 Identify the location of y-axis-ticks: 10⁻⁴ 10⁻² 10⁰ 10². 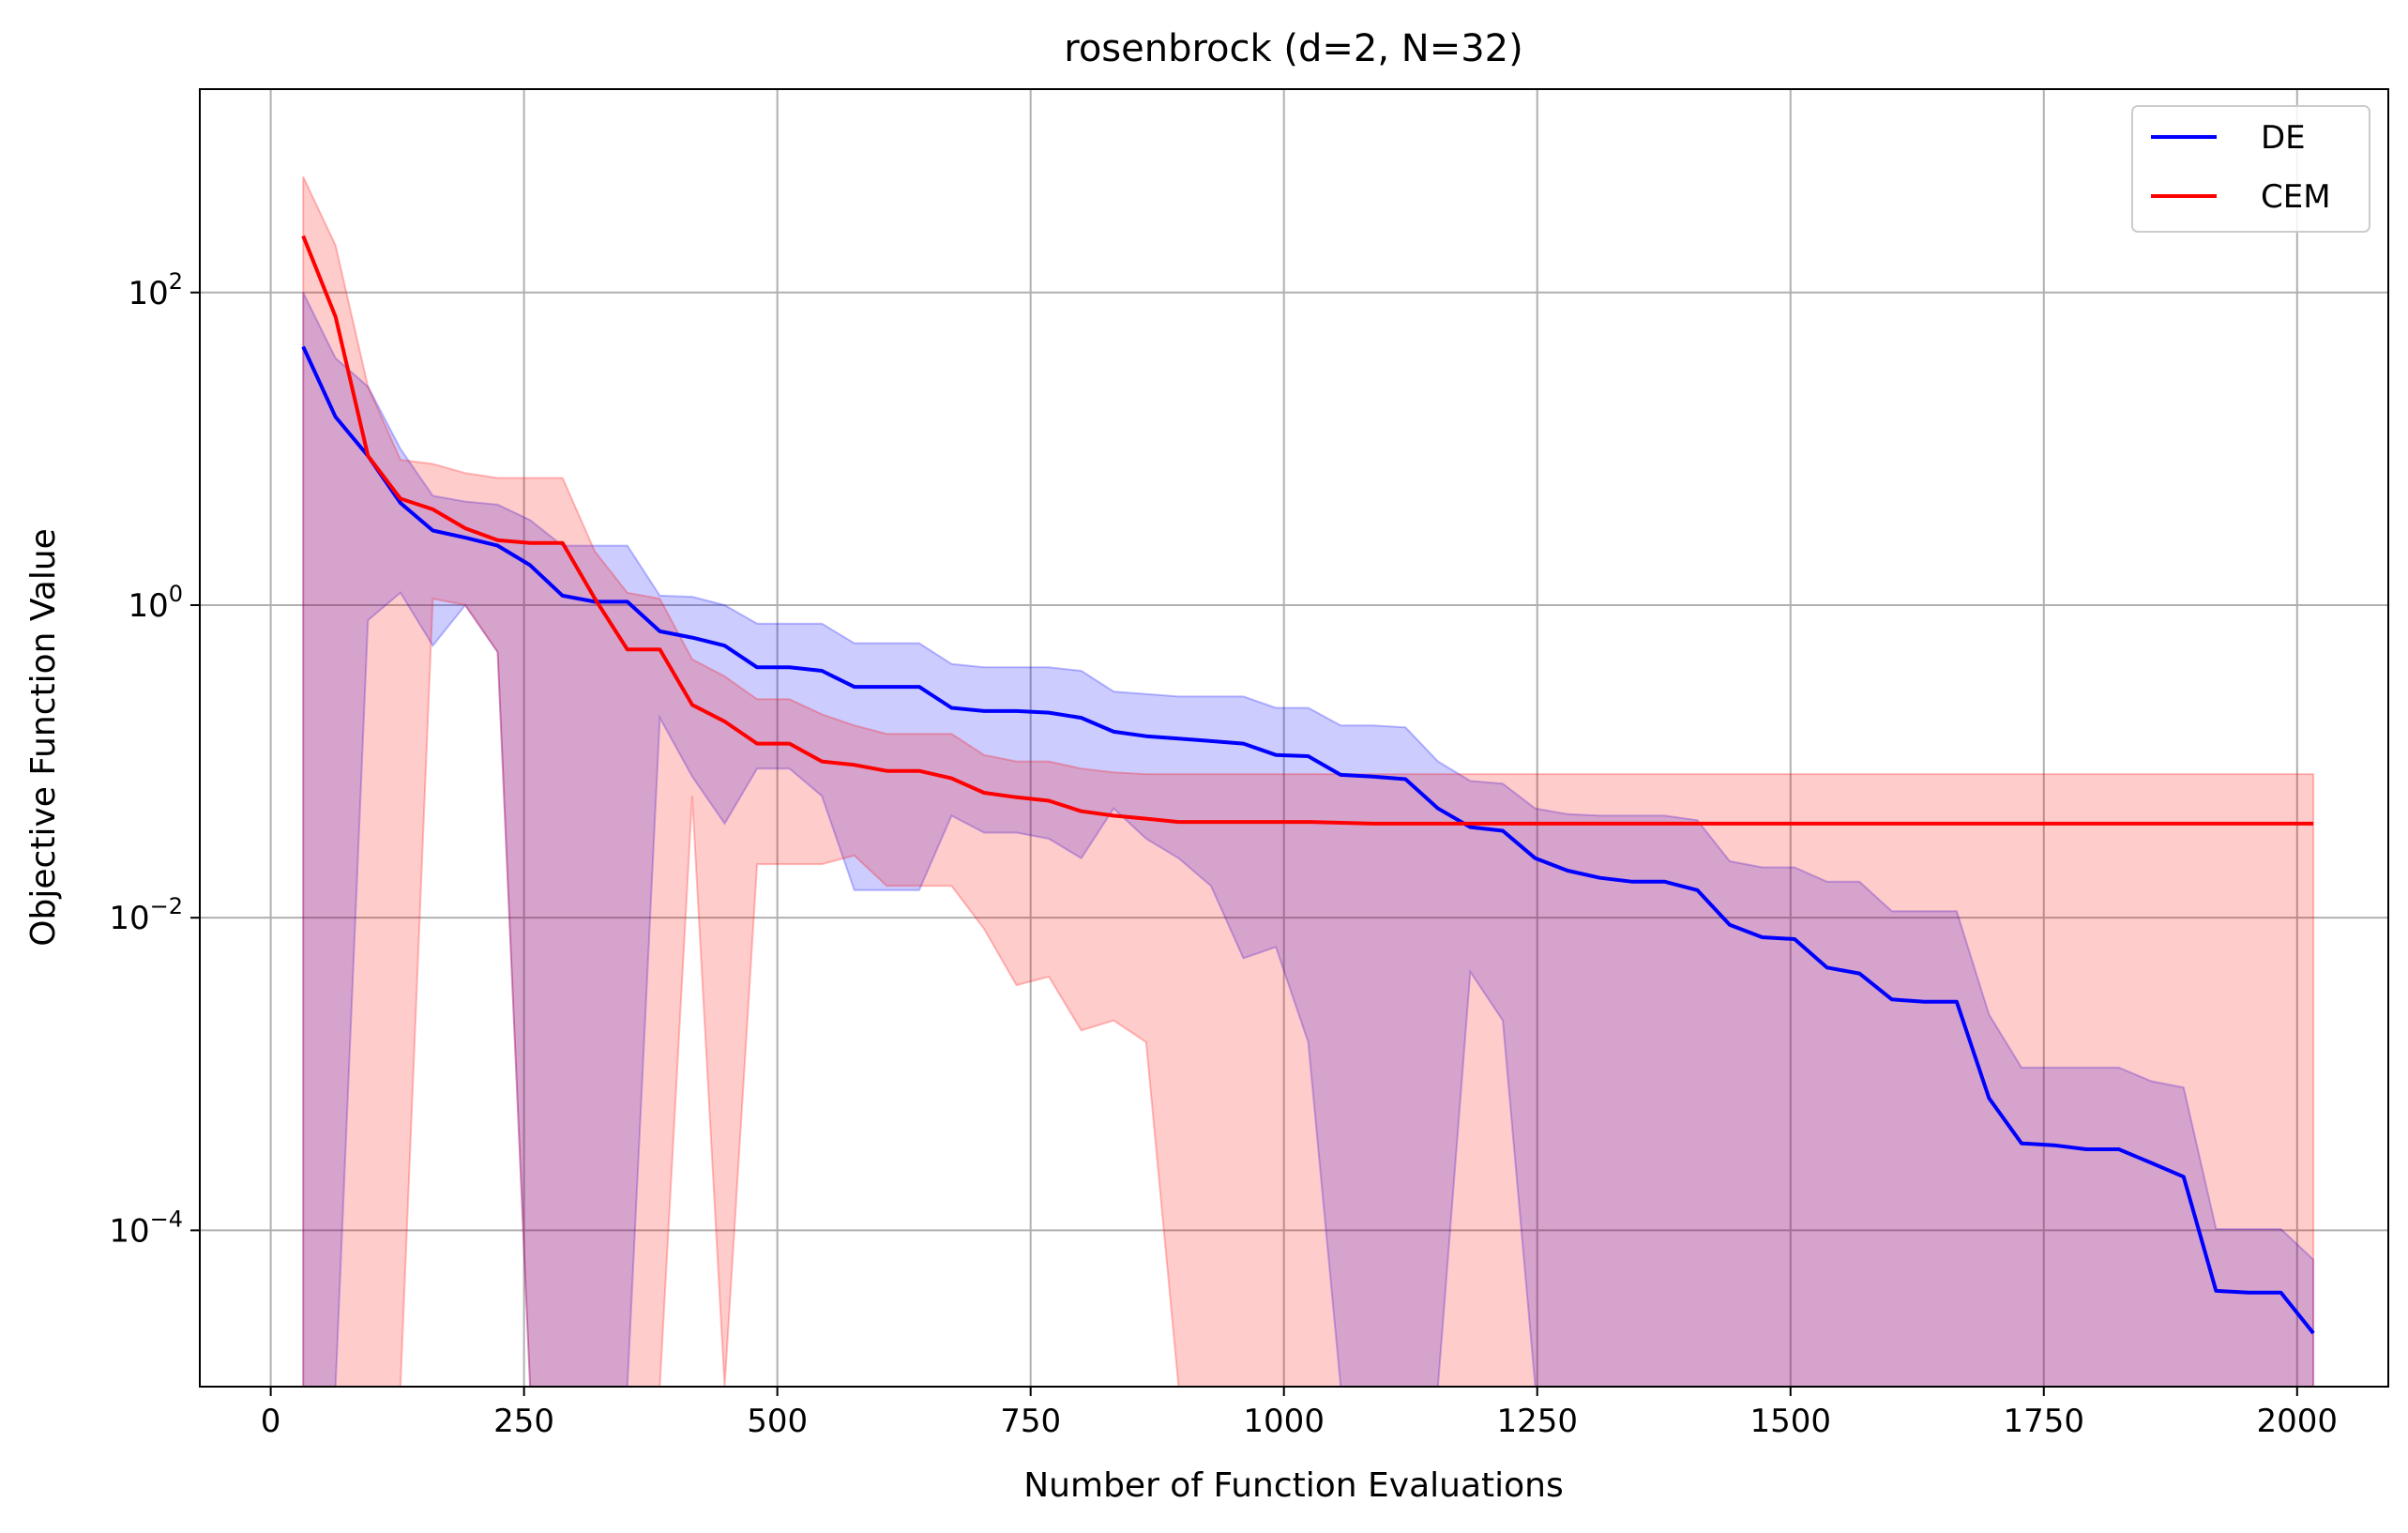
(155, 759).